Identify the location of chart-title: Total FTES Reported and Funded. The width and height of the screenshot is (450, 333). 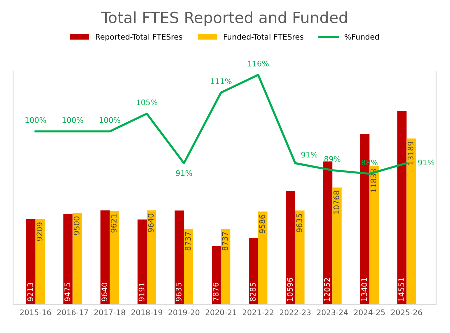
(225, 19).